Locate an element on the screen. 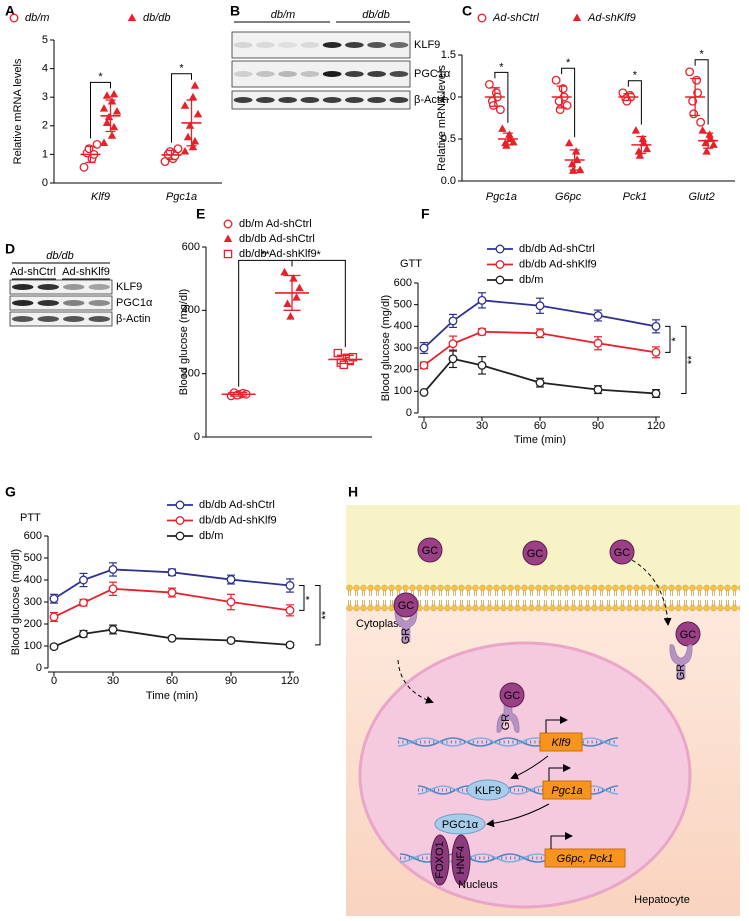 Image resolution: width=749 pixels, height=921 pixels. panel-label: E is located at coordinates (200, 214).